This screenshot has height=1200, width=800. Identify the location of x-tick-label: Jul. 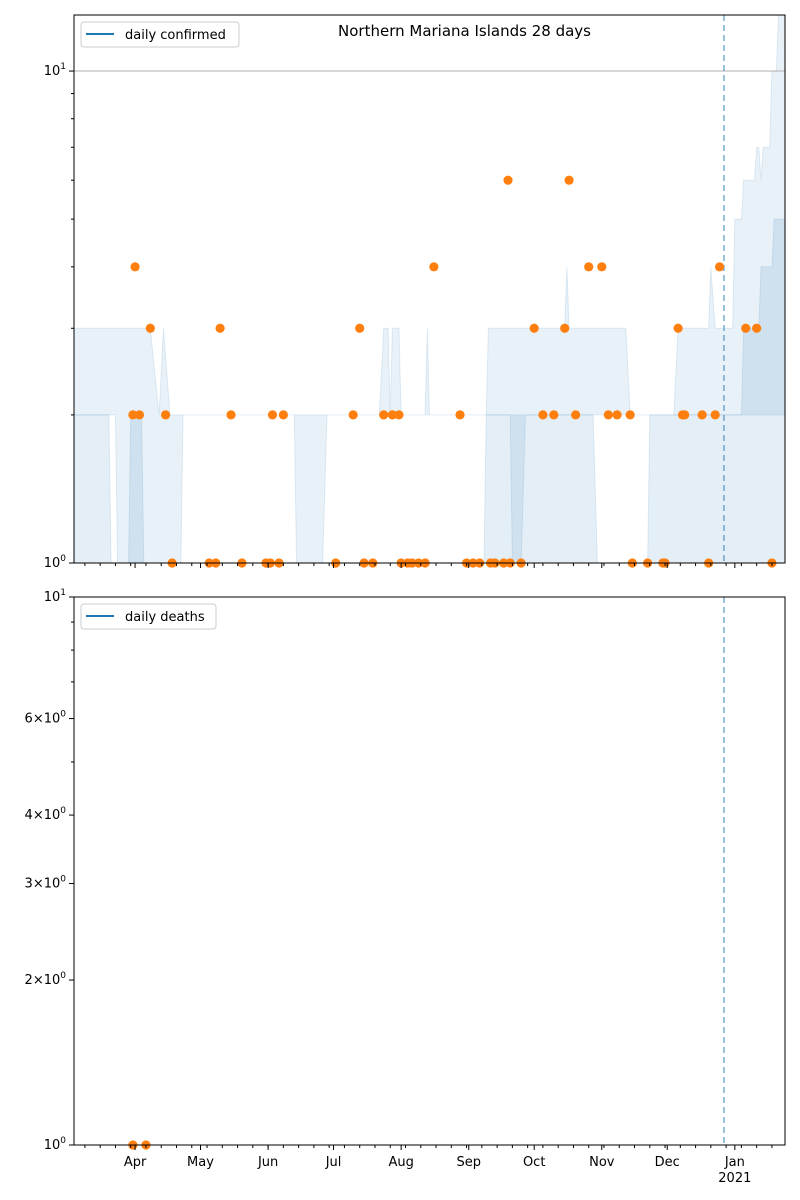
(333, 1162).